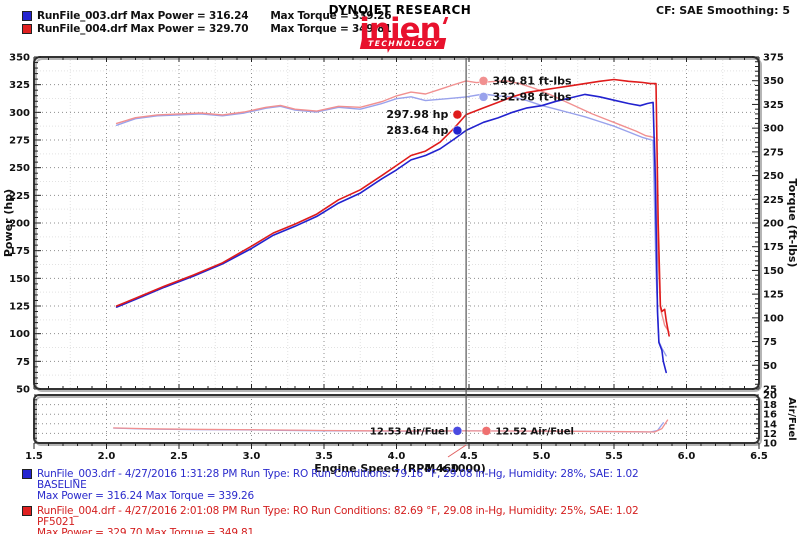 The width and height of the screenshot is (800, 534). I want to click on torque-tick-label: 25, so click(770, 390).